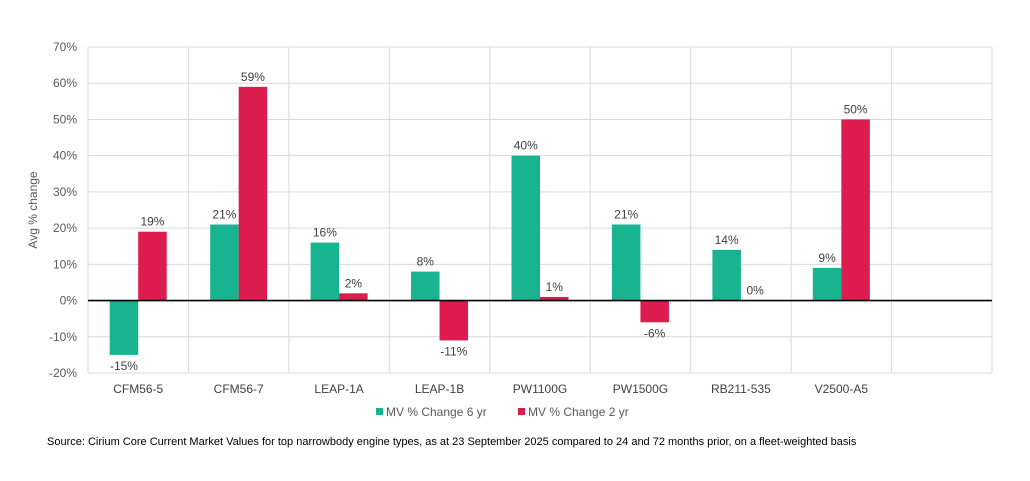  Describe the element at coordinates (63, 337) in the screenshot. I see `y-tick-label: -10%` at that location.